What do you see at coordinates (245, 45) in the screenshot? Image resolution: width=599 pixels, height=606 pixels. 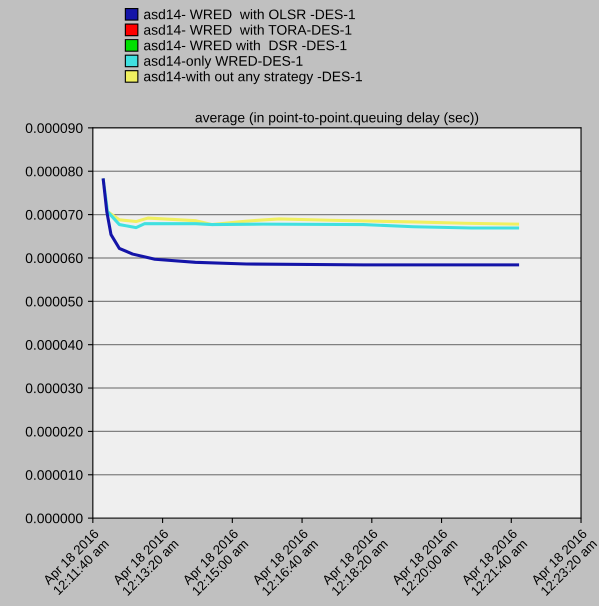 I see `legend-label: asd14- WRED with DSR -DES-1` at bounding box center [245, 45].